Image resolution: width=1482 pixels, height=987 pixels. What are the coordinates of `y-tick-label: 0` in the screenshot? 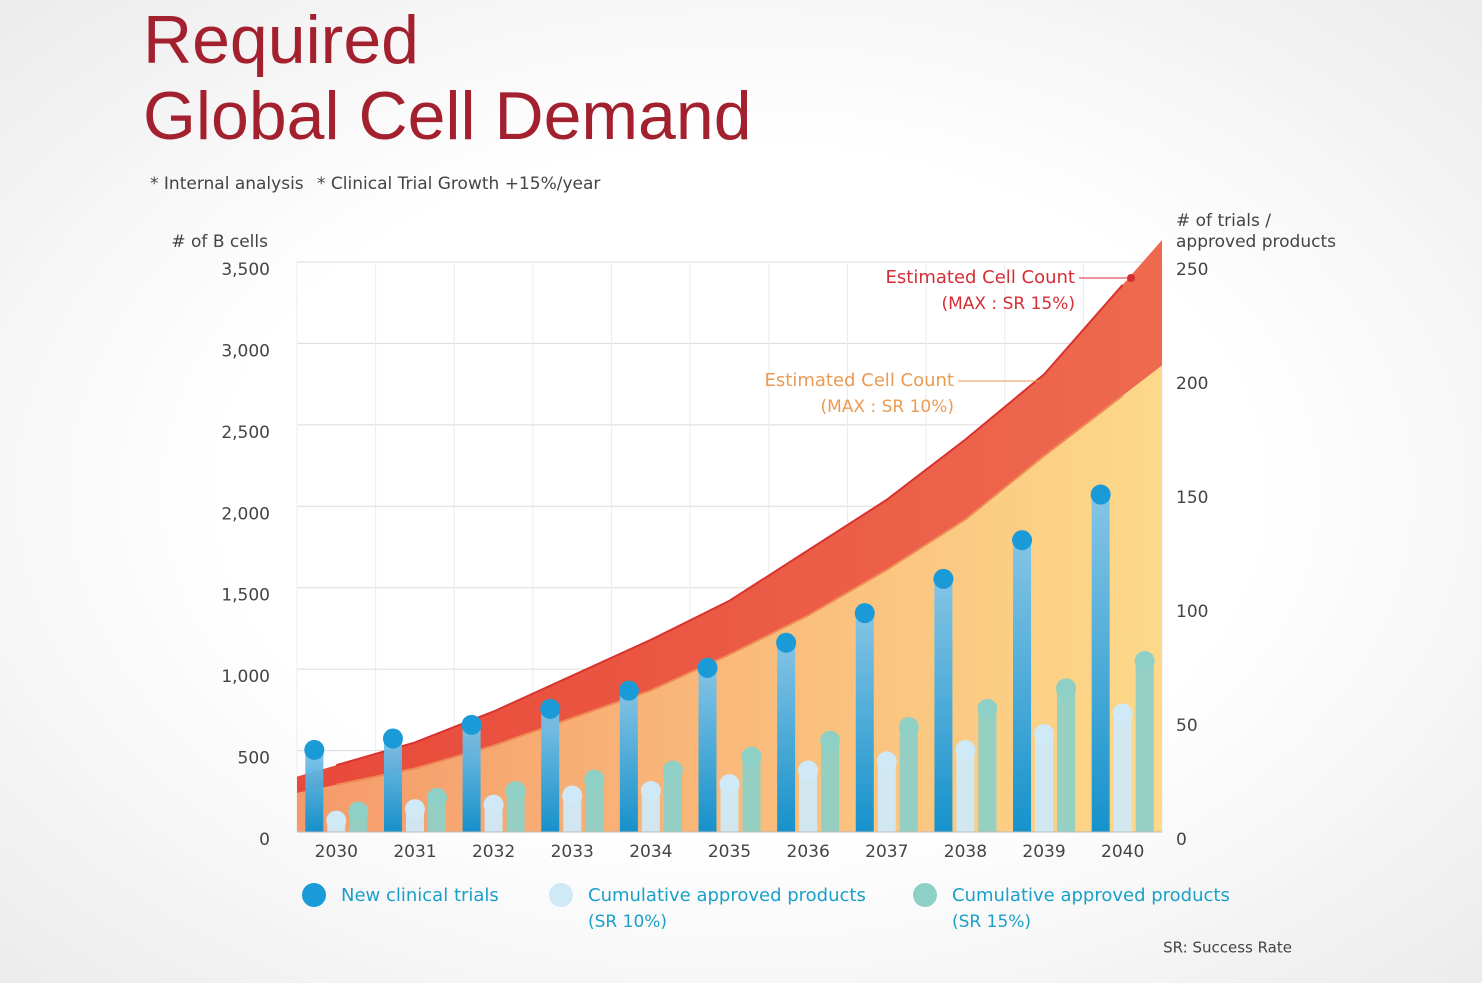 It's located at (264, 840).